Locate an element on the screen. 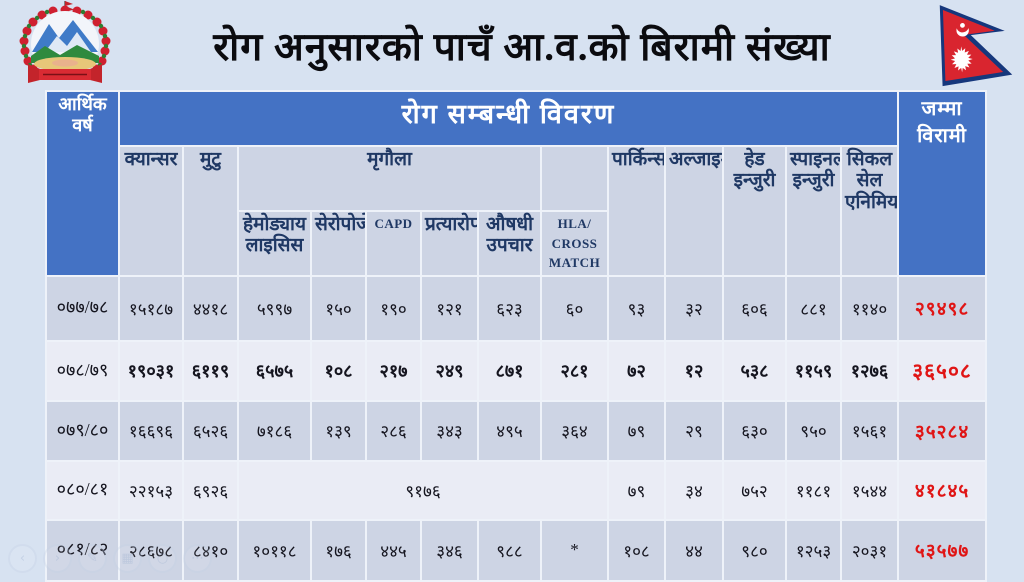 The height and width of the screenshot is (582, 1024). col-header-heart: मुटु is located at coordinates (210, 211).